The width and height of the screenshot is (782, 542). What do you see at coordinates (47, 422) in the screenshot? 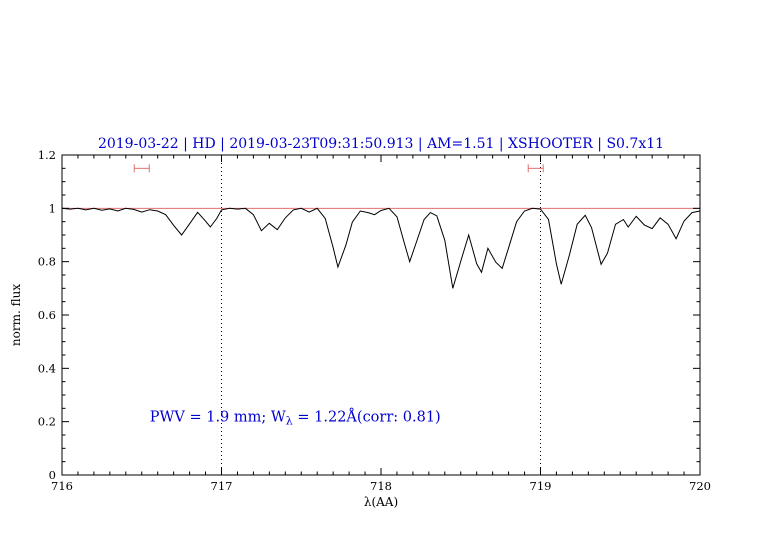
I see `y-tick-label: 0.2` at bounding box center [47, 422].